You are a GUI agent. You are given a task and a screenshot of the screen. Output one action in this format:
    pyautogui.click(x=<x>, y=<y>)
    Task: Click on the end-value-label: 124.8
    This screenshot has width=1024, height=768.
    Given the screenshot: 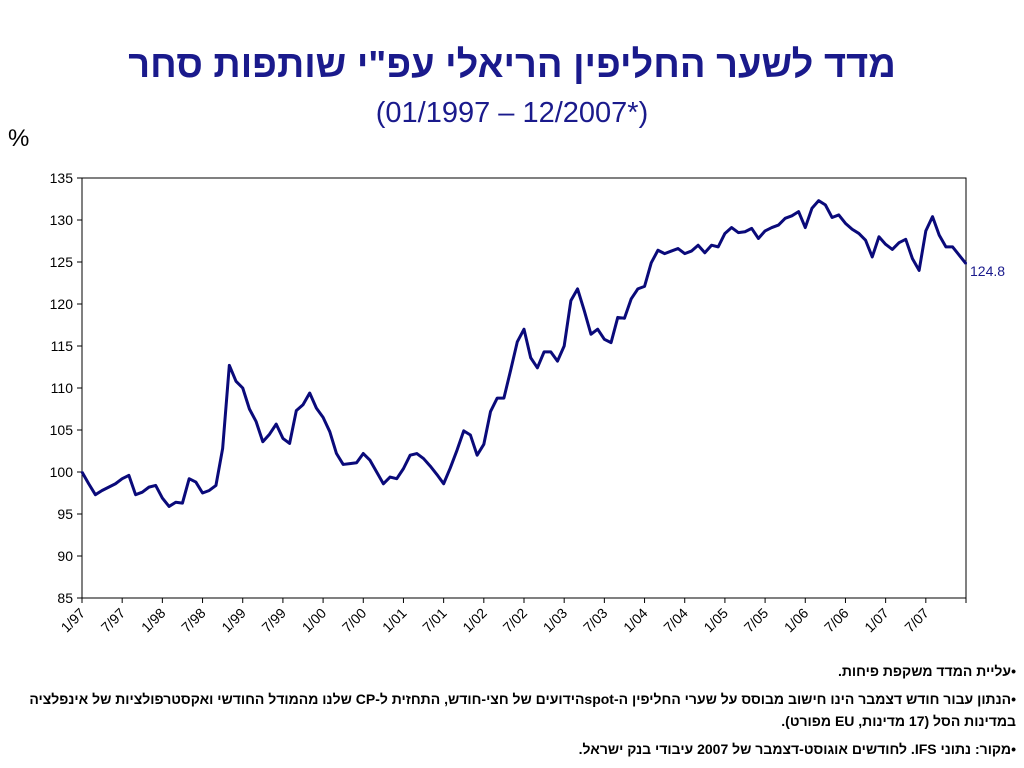 What is the action you would take?
    pyautogui.click(x=987, y=271)
    